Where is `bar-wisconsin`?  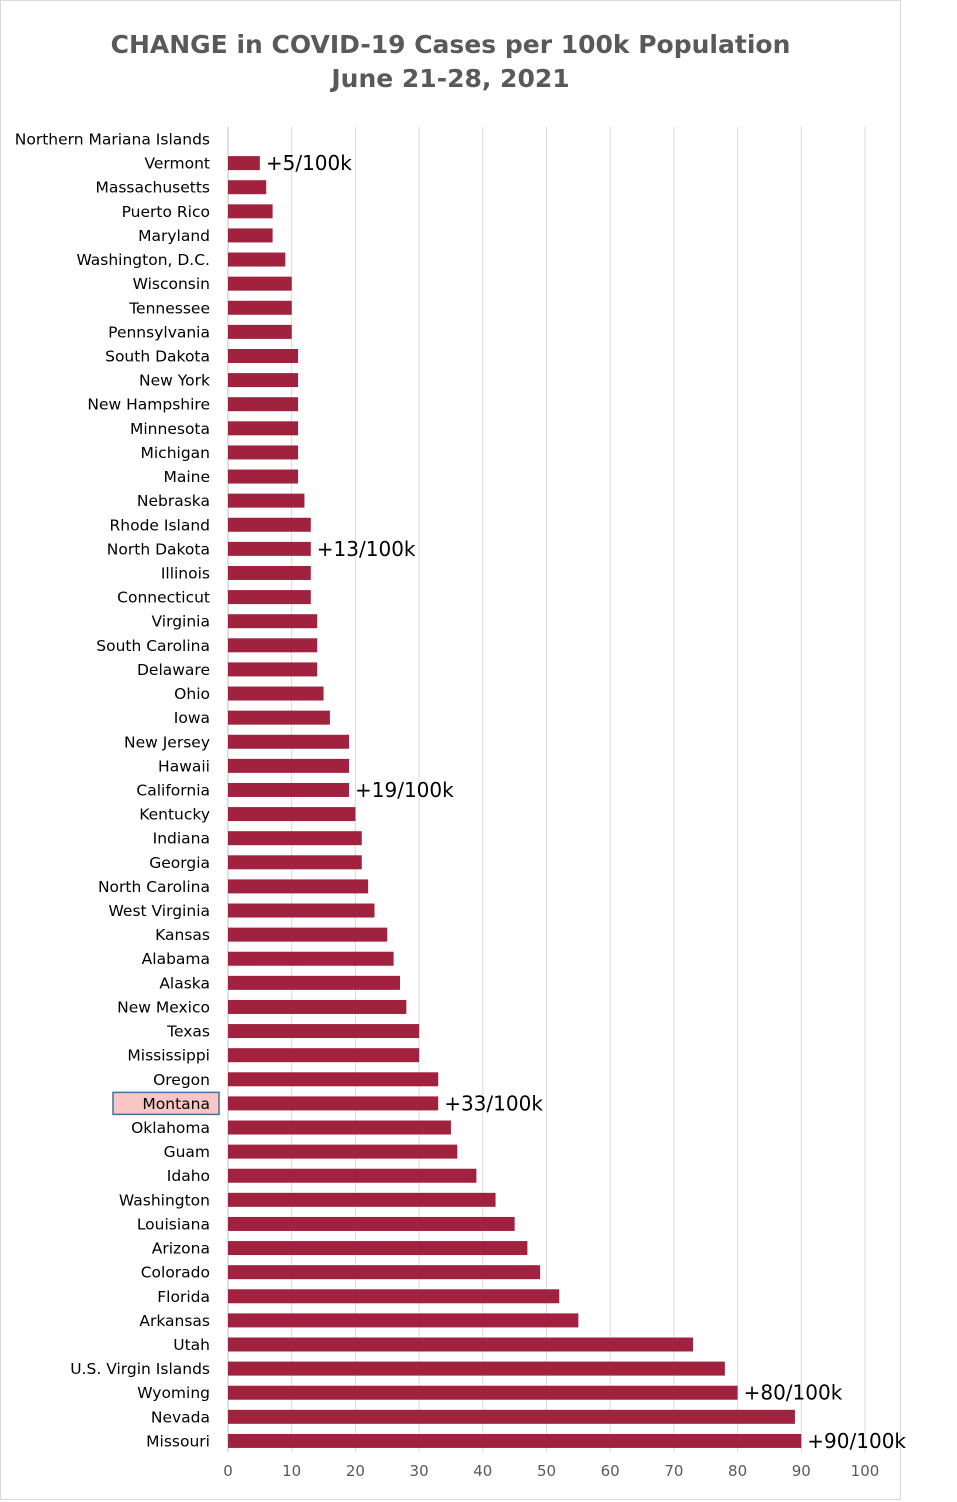 bar-wisconsin is located at coordinates (260, 283).